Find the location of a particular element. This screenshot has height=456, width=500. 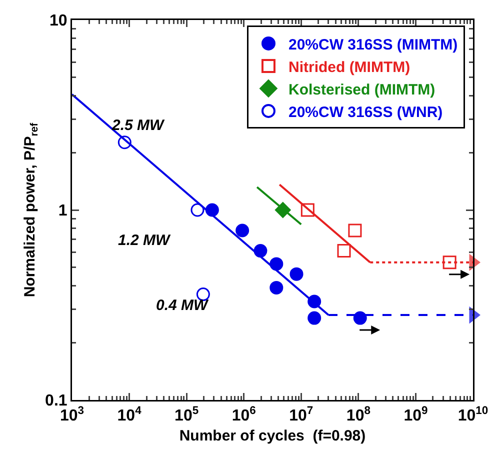

legend-label: 20%CW 316SS (WNR) is located at coordinates (365, 112).